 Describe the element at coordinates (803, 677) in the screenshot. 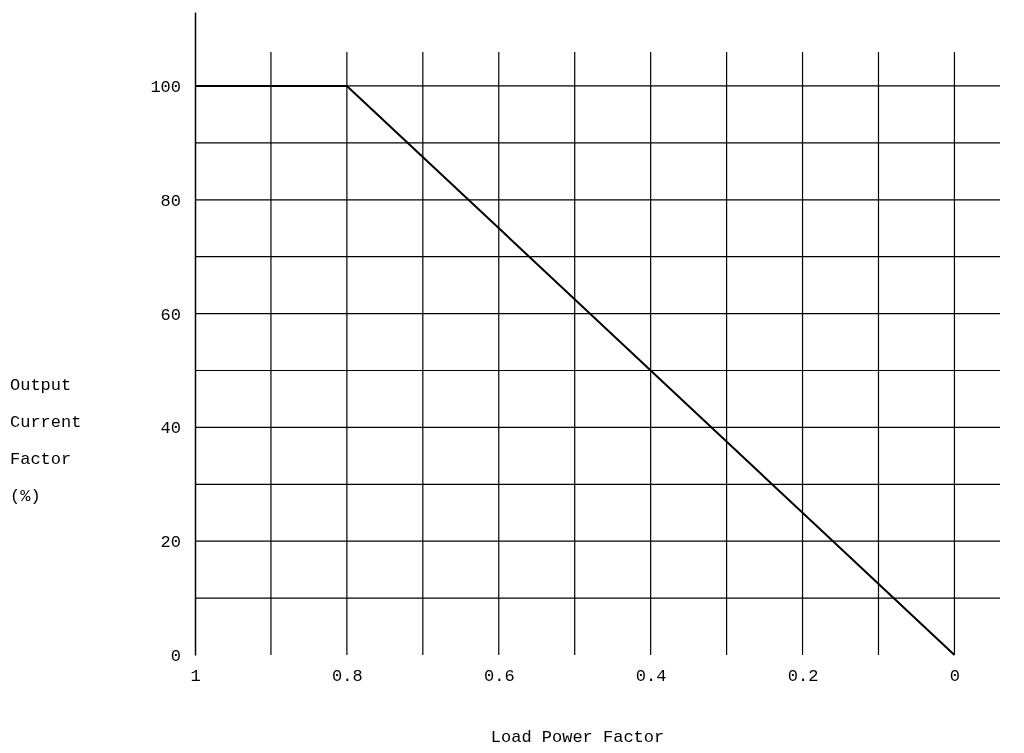

I see `x-tick-label: 0.2` at that location.